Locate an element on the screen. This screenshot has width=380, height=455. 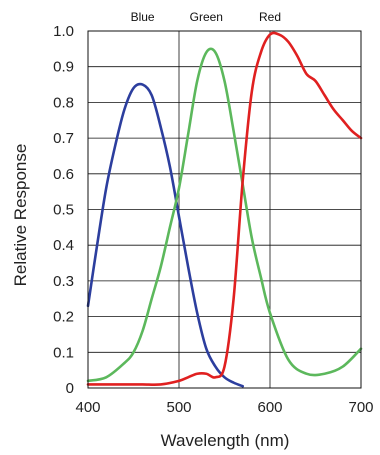
x-axis-label: Wavelength (nm) is located at coordinates (225, 440).